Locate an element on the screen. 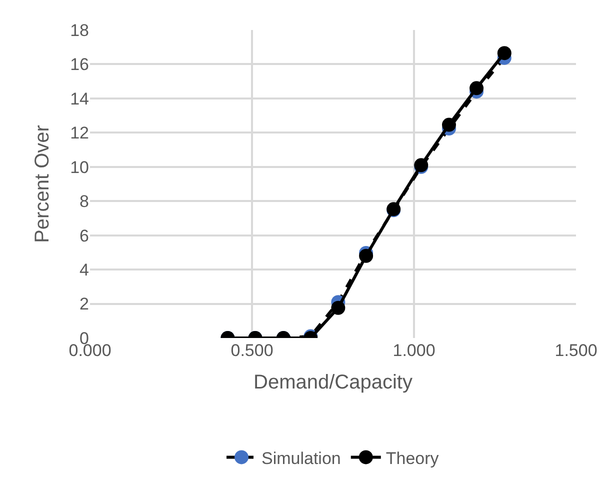 Image resolution: width=616 pixels, height=488 pixels. legend-label: Simulation is located at coordinates (301, 458).